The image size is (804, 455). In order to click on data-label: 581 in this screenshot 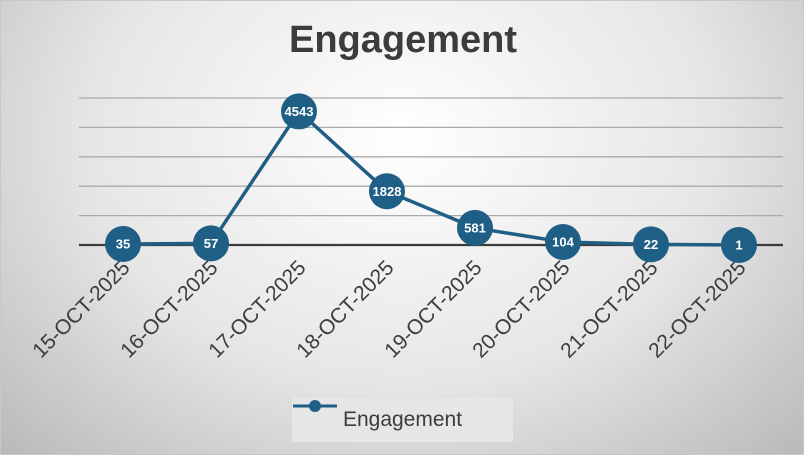, I will do `click(475, 227)`.